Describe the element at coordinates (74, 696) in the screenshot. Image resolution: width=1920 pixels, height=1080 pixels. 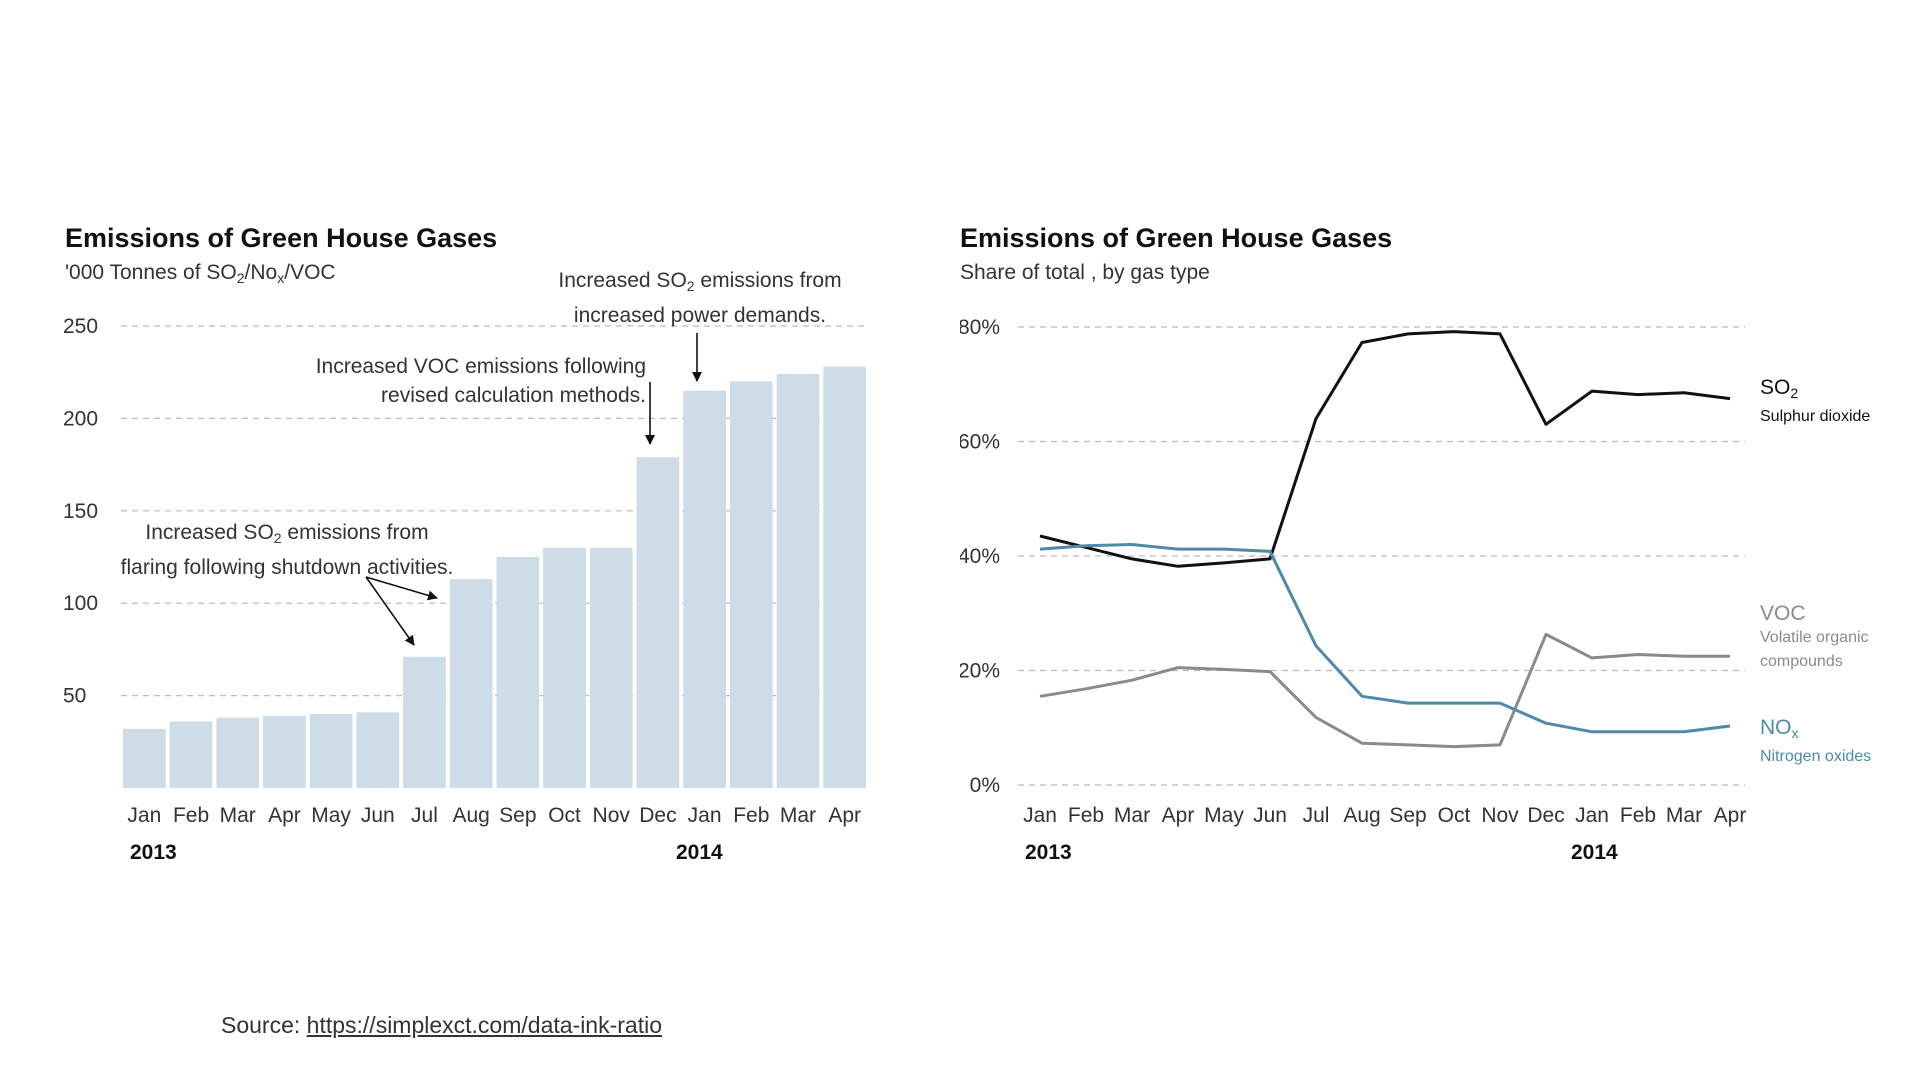
I see `y-tick-label: 50` at that location.